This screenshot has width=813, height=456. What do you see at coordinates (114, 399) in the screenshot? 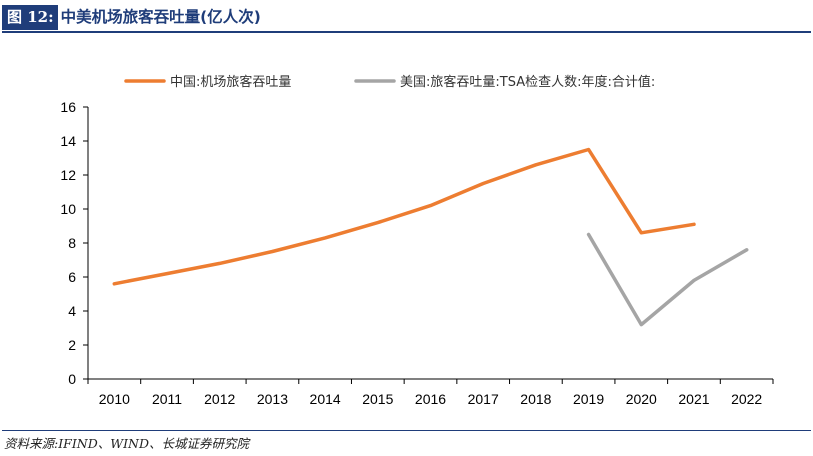
I see `x-tick-label: 2010` at bounding box center [114, 399].